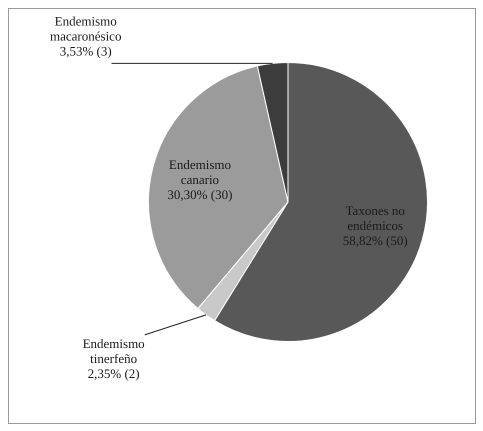 Image resolution: width=483 pixels, height=431 pixels. Describe the element at coordinates (199, 194) in the screenshot. I see `data-label: 30,30% (30)` at that location.